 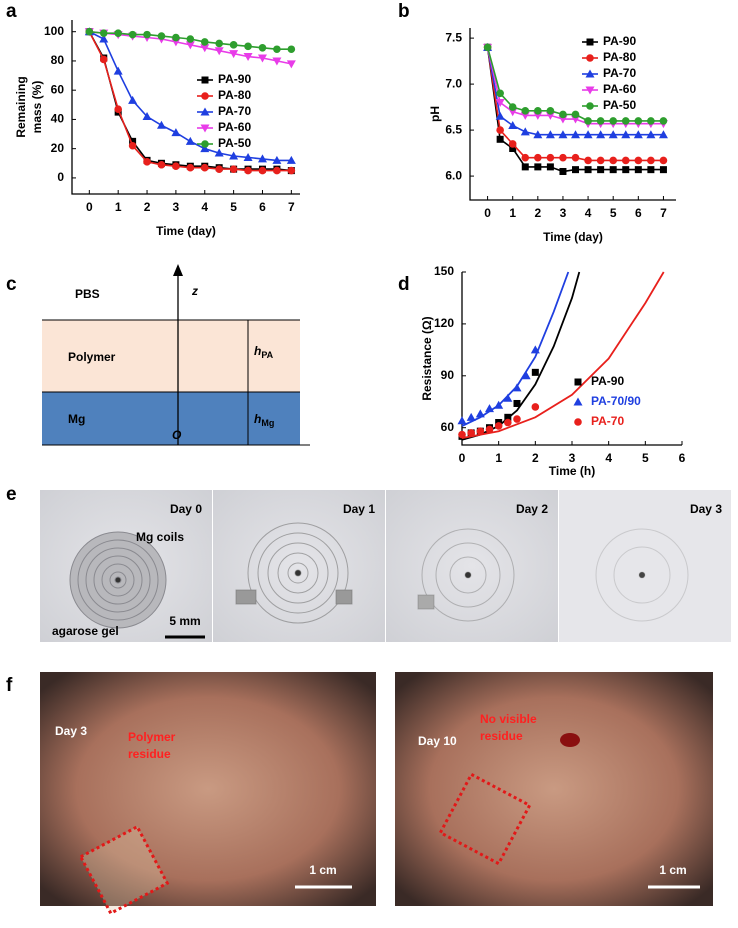 What do you see at coordinates (435, 114) in the screenshot?
I see `y-axis-label: pH` at bounding box center [435, 114].